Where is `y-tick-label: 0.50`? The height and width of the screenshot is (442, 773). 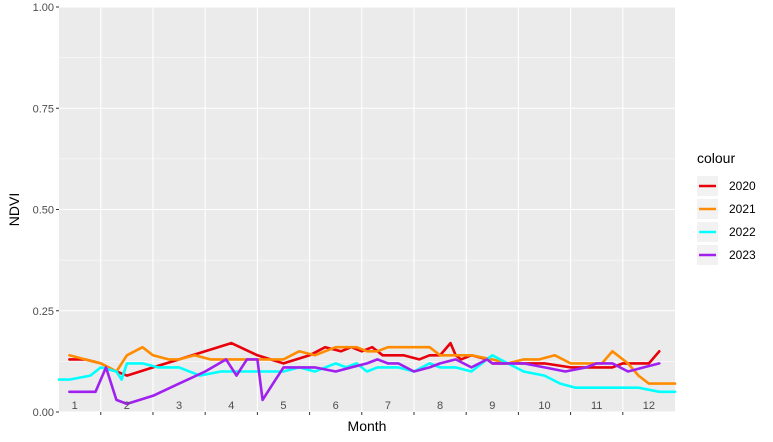
y-tick-label: 0.50 is located at coordinates (43, 211).